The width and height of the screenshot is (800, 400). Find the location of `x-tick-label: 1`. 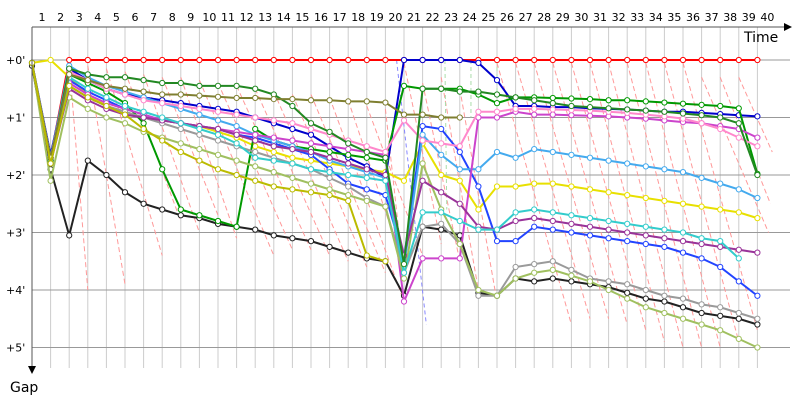

x-tick-label: 1 is located at coordinates (42, 17).